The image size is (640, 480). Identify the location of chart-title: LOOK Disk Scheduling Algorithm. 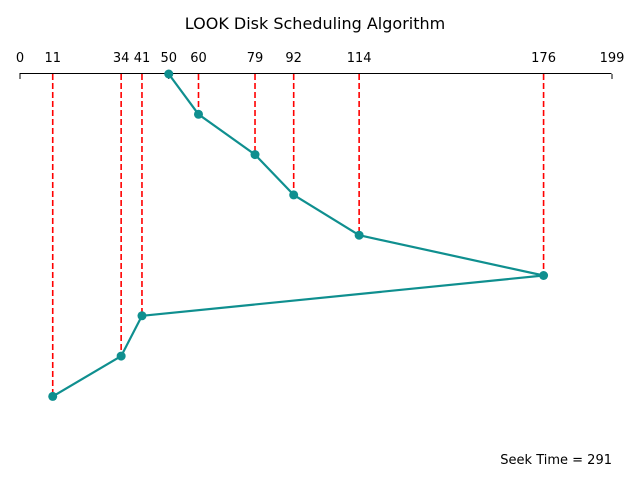
(315, 23).